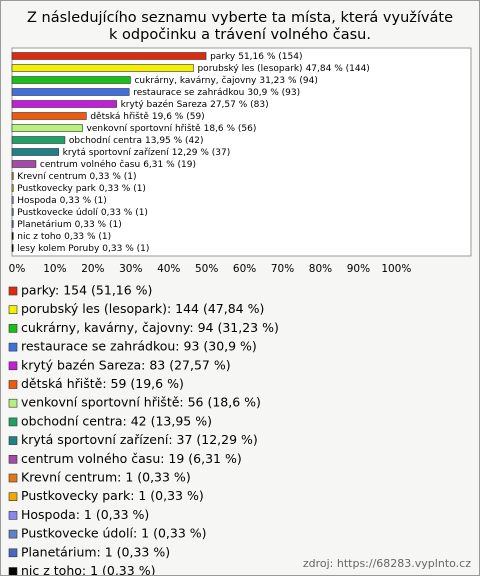 The width and height of the screenshot is (480, 576). What do you see at coordinates (223, 57) in the screenshot?
I see `category-label: parky` at bounding box center [223, 57].